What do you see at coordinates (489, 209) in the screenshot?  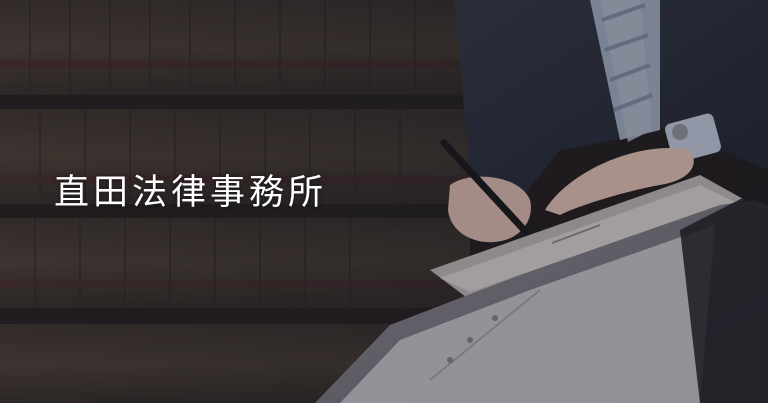 I see `writing-hand` at bounding box center [489, 209].